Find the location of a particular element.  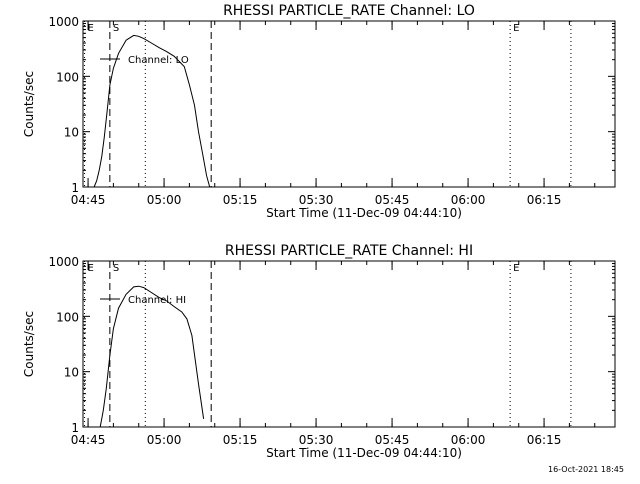

chart-title: RHESSI PARTICLE_RATE Channel: HI is located at coordinates (349, 251).